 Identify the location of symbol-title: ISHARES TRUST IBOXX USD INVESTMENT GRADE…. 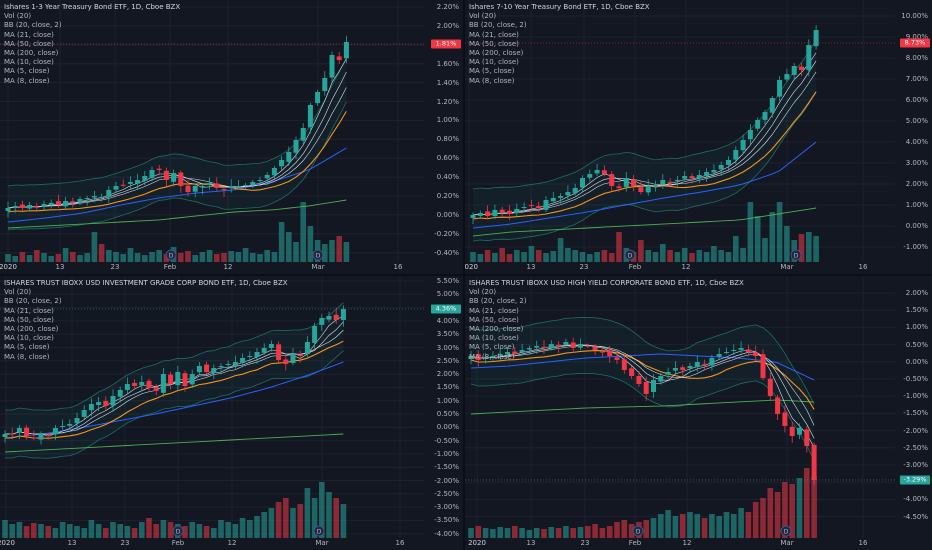
(146, 283).